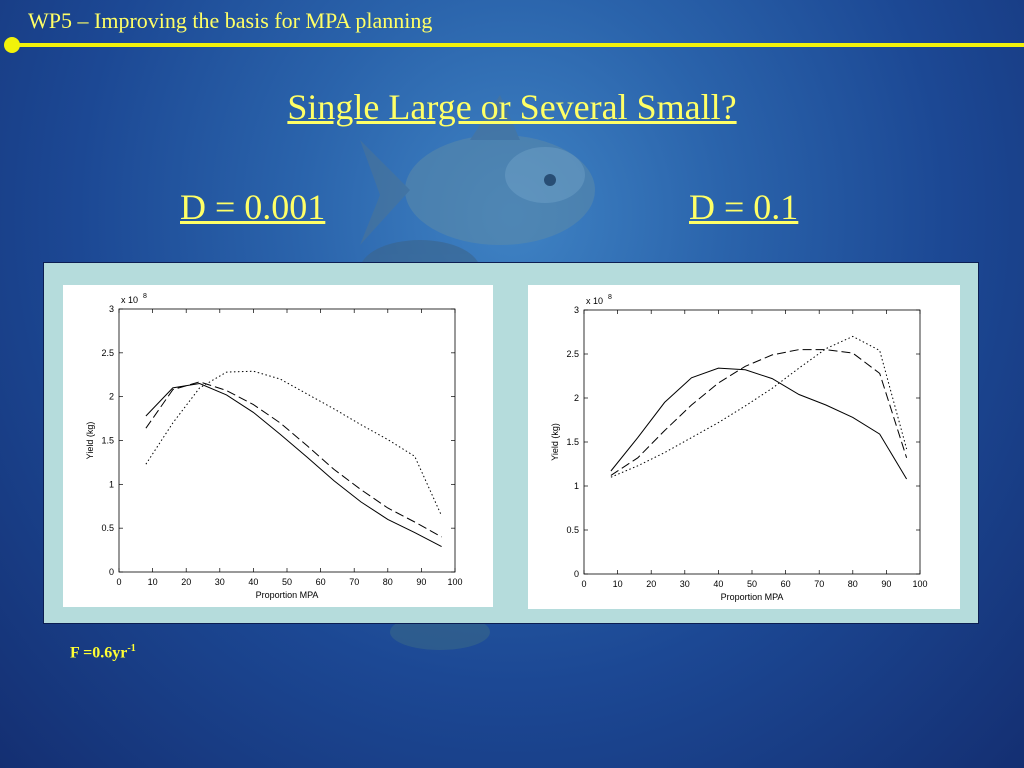  What do you see at coordinates (321, 582) in the screenshot?
I see `chart1-x-tick-label: 60` at bounding box center [321, 582].